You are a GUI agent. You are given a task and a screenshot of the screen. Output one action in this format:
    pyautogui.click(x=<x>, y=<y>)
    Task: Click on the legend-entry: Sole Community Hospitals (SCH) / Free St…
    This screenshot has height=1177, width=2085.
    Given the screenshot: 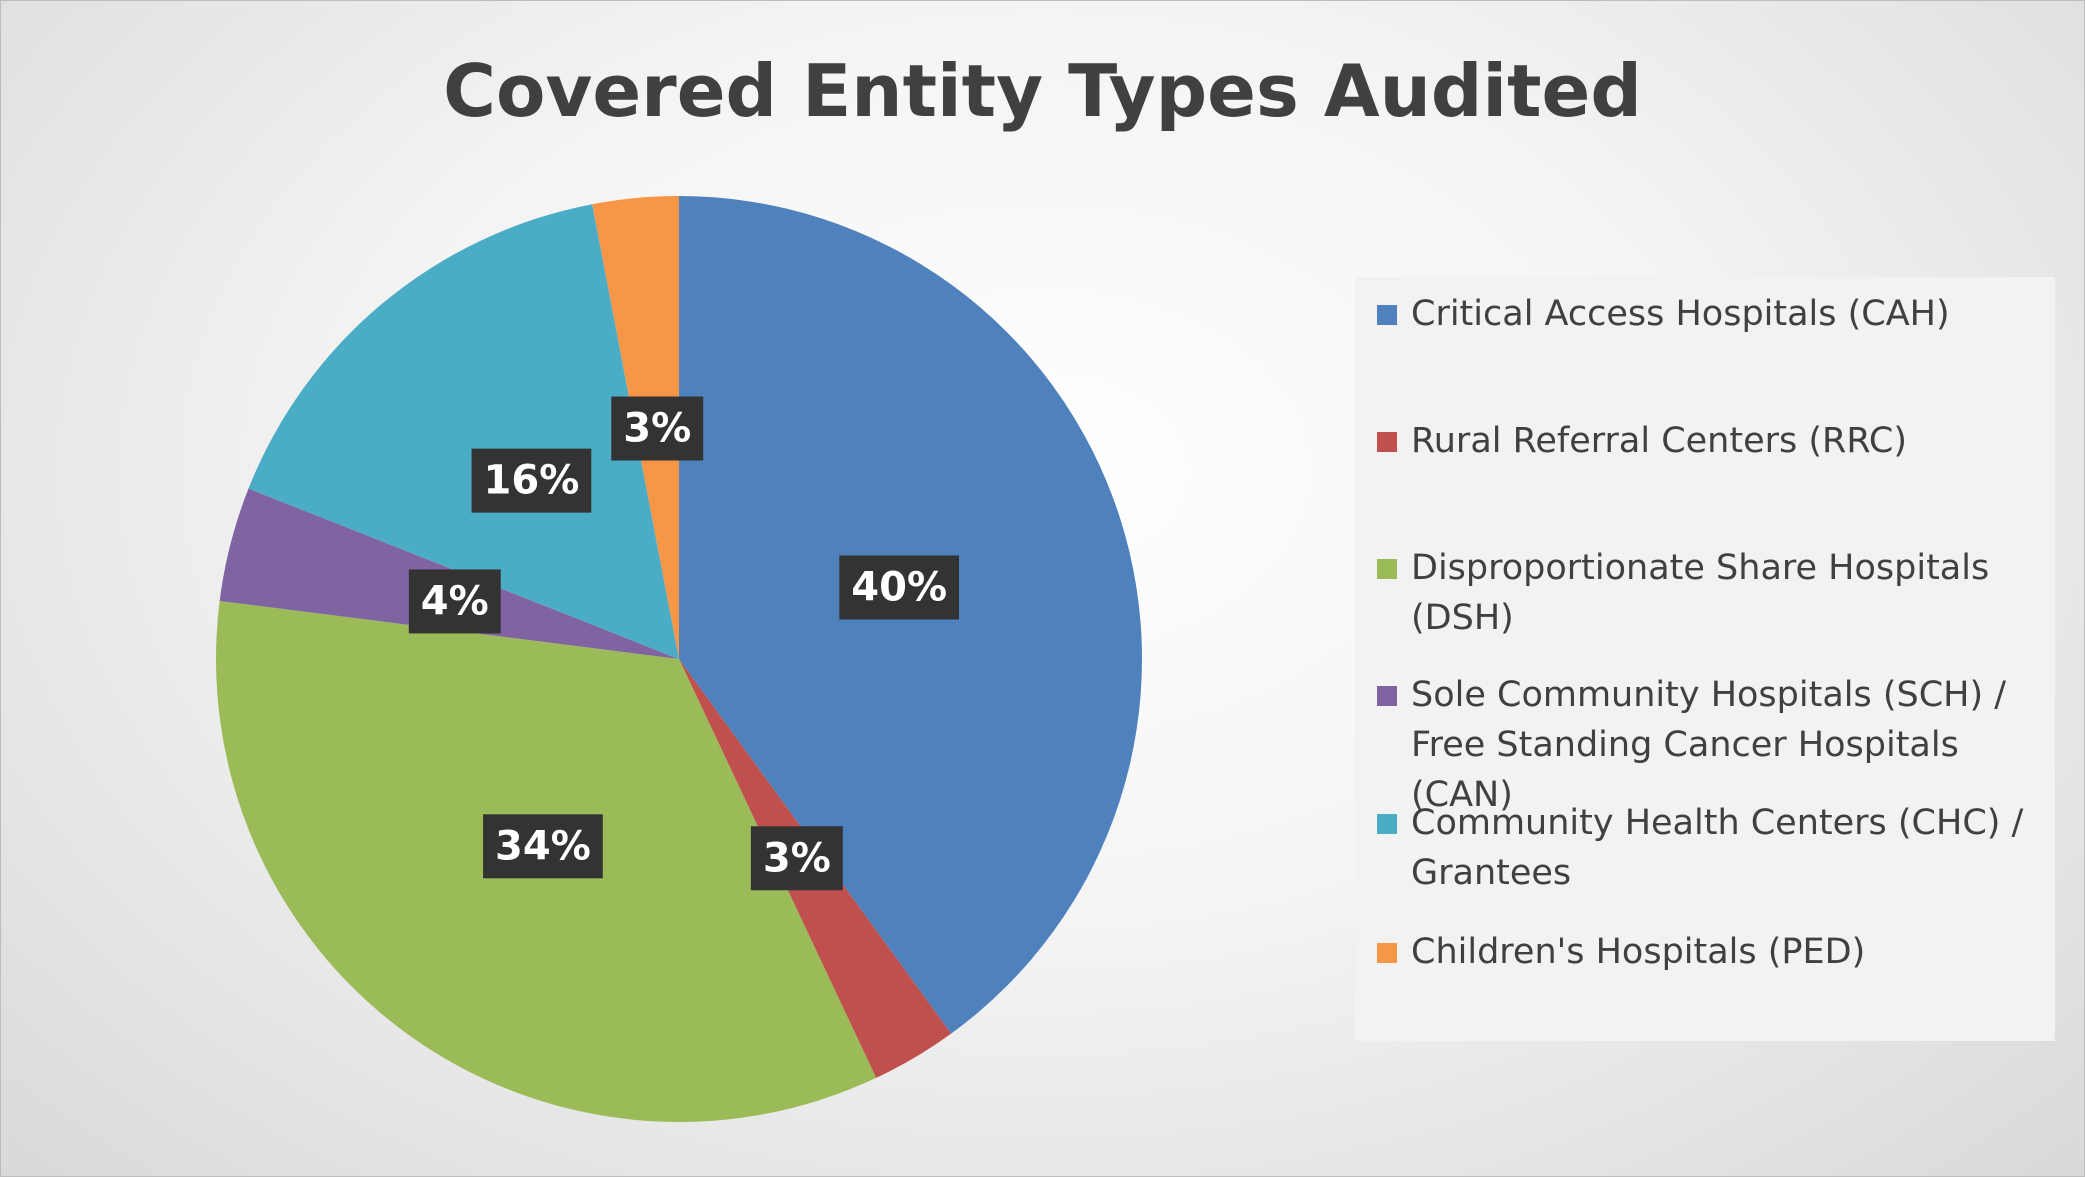 What is the action you would take?
    pyautogui.click(x=1712, y=745)
    